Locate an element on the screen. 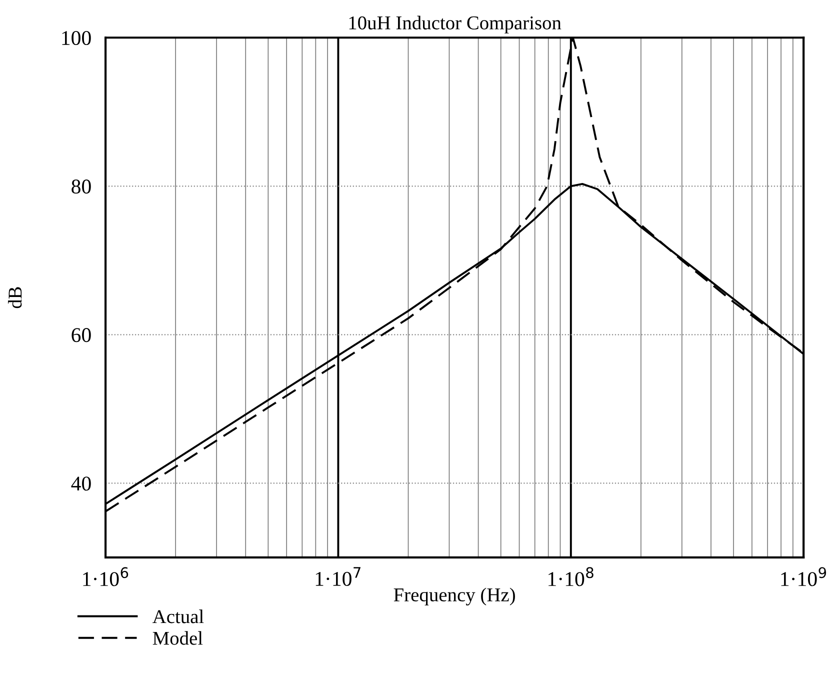 Image resolution: width=831 pixels, height=684 pixels. y-tick-label: 80 is located at coordinates (81, 187).